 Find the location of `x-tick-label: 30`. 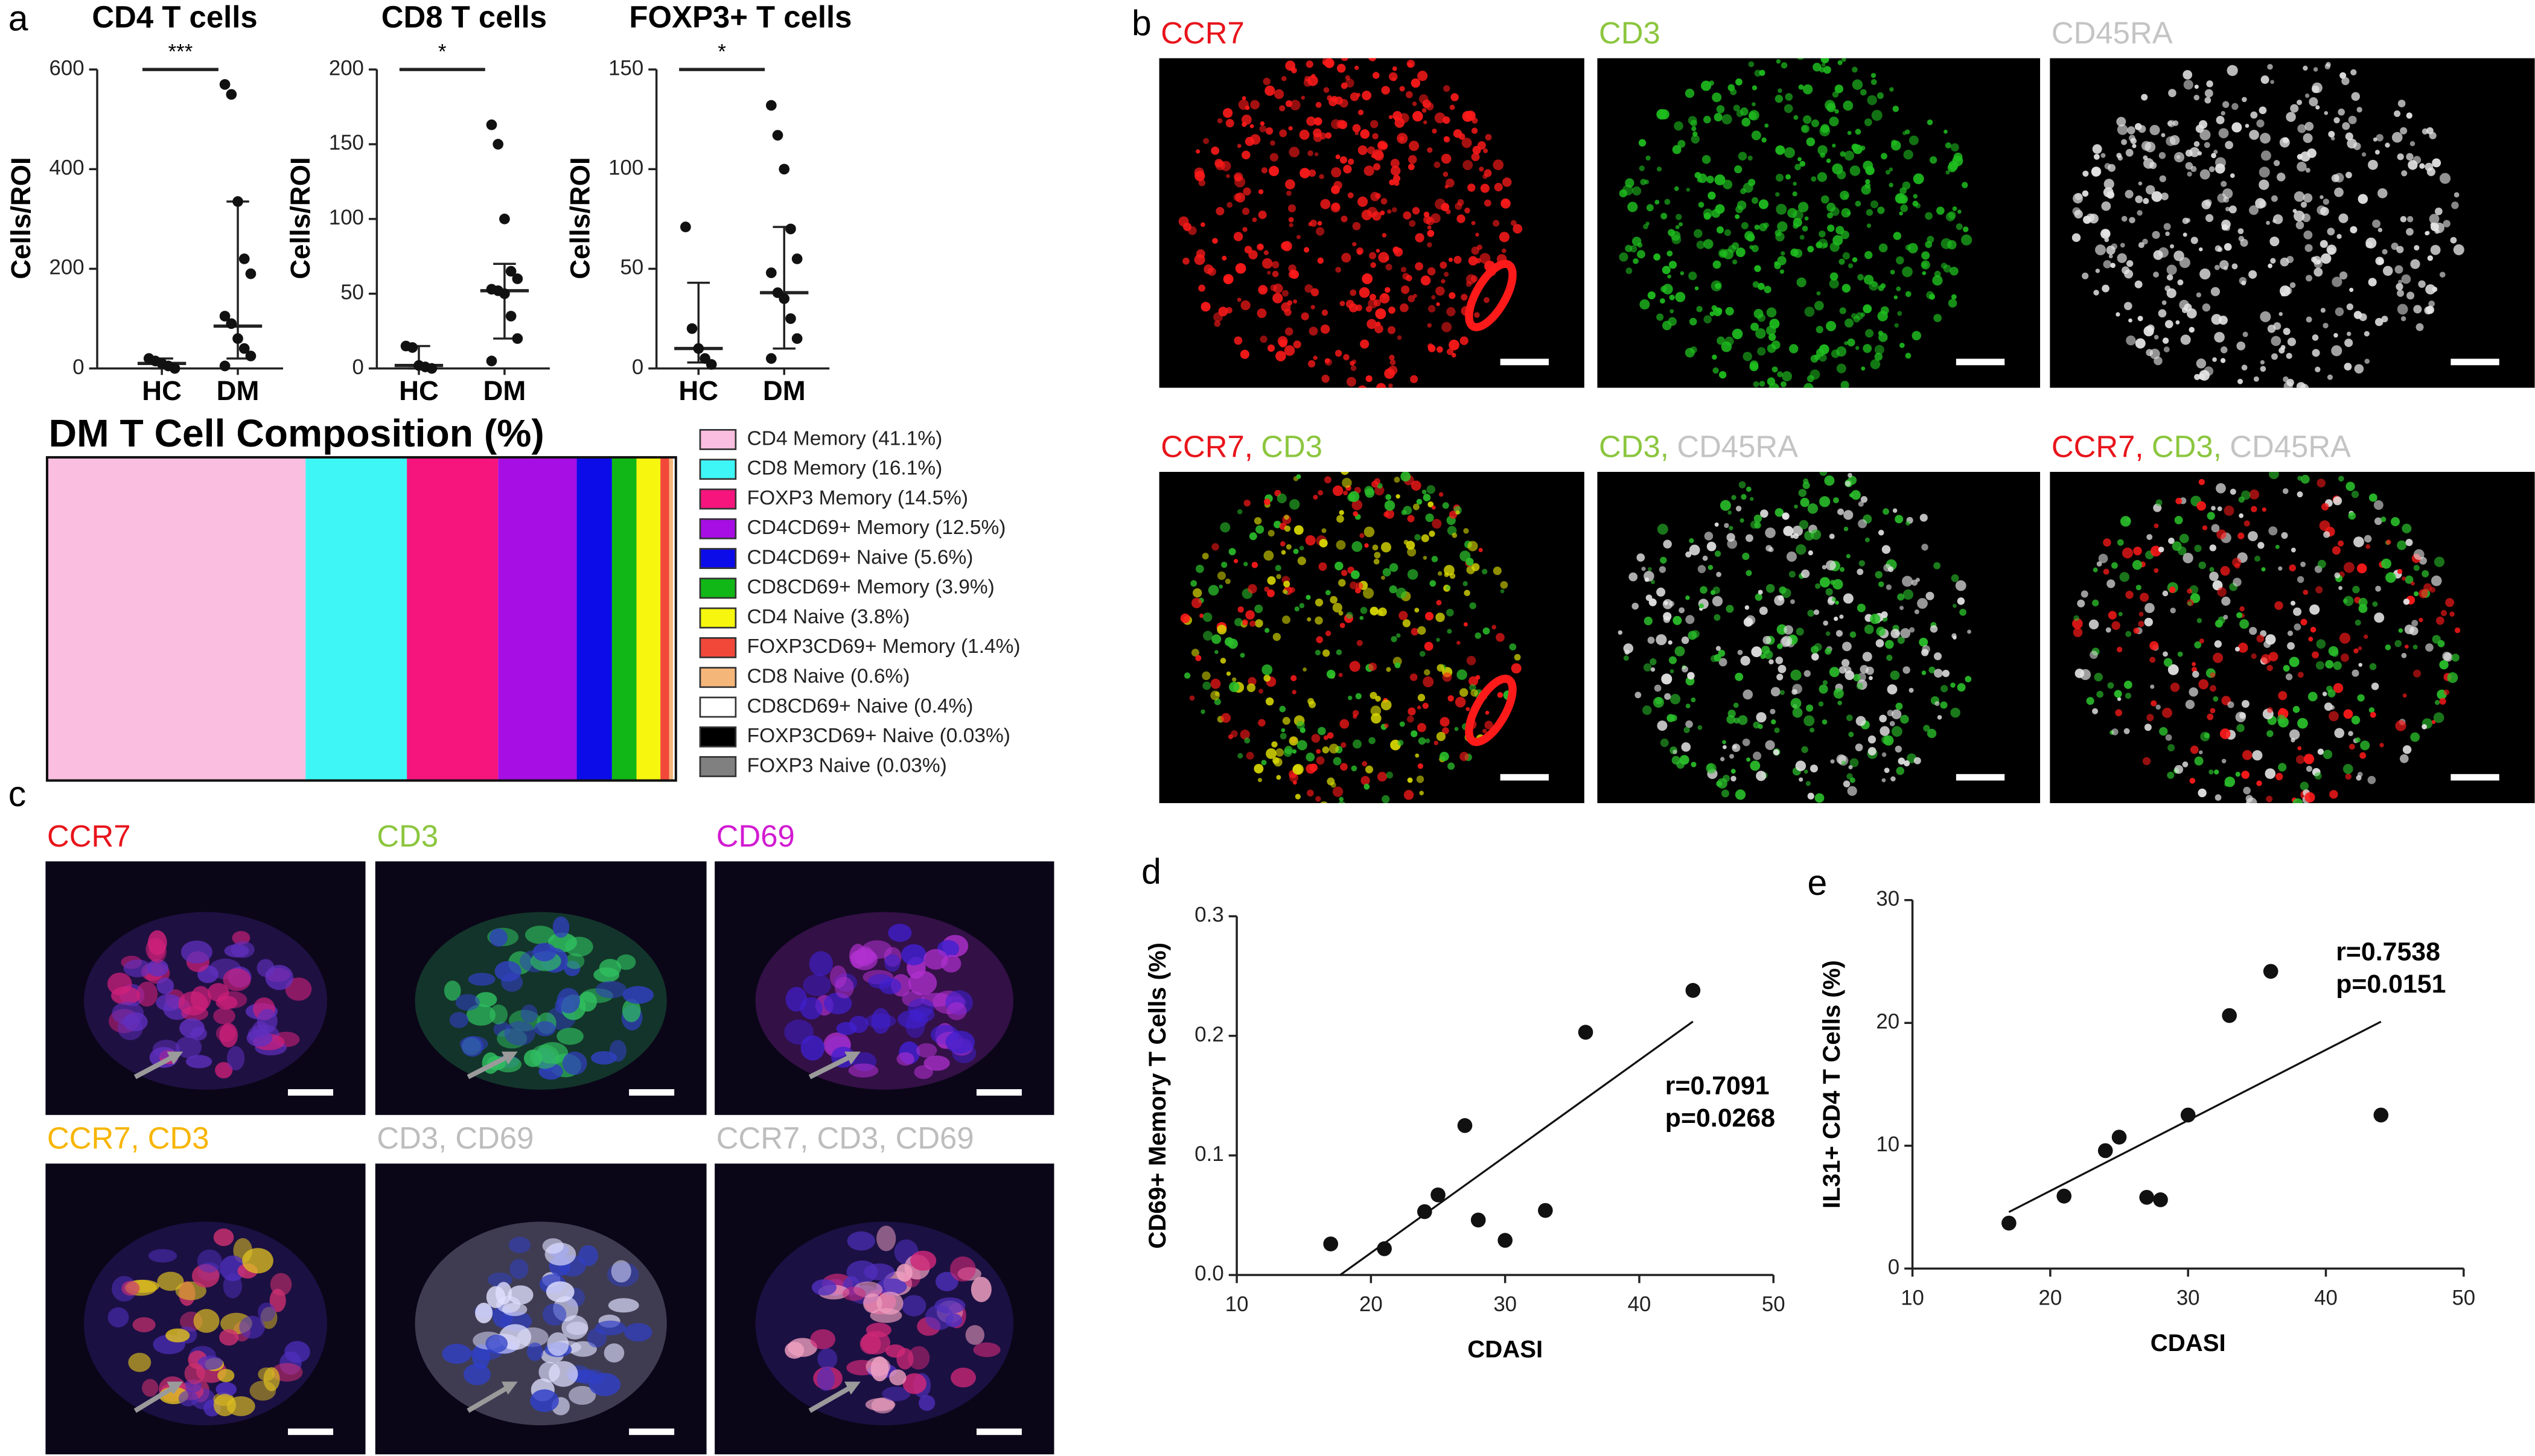

x-tick-label: 30 is located at coordinates (2188, 1298).